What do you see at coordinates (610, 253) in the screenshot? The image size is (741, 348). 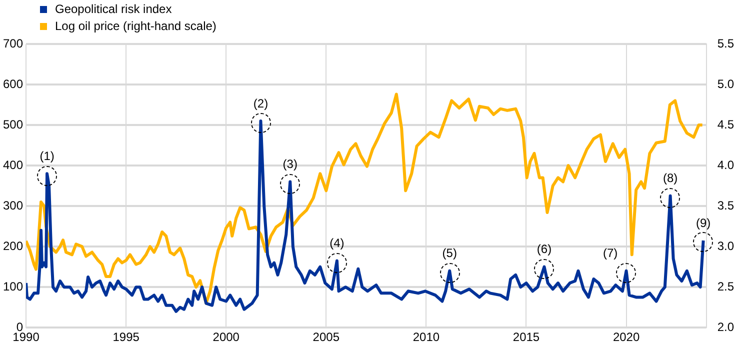 I see `annotation: (7)` at bounding box center [610, 253].